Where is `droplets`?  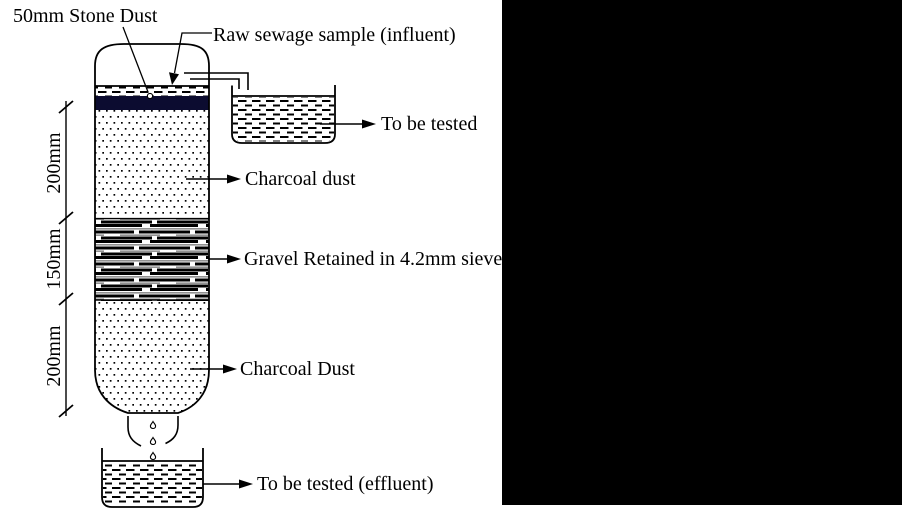
droplets is located at coordinates (153, 440).